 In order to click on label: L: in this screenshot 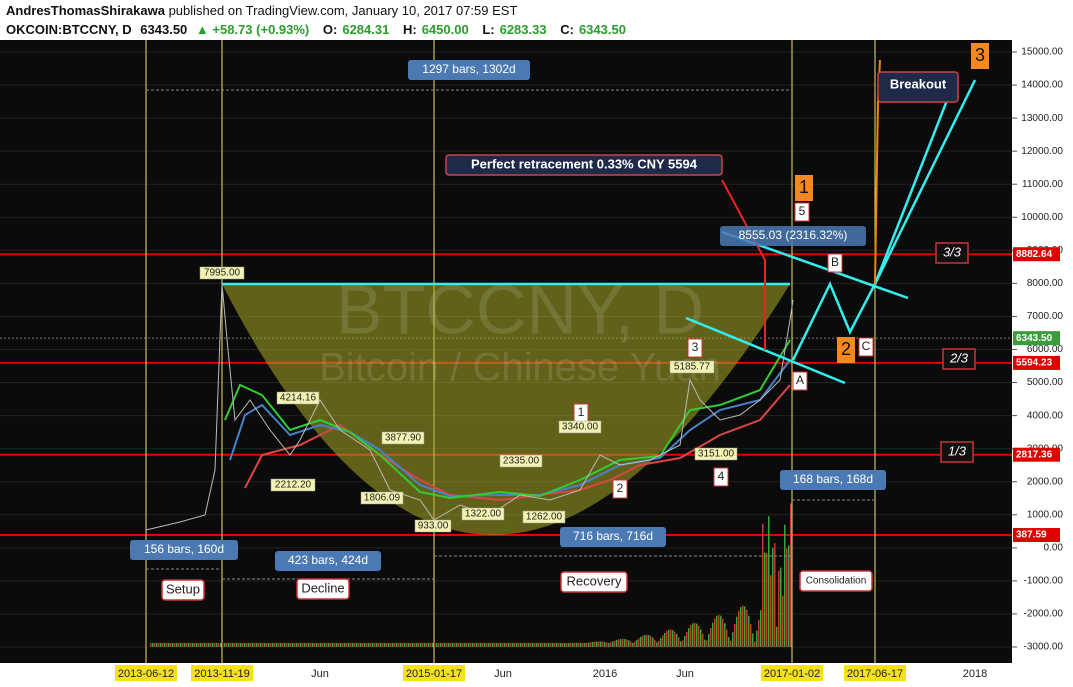, I will do `click(488, 29)`.